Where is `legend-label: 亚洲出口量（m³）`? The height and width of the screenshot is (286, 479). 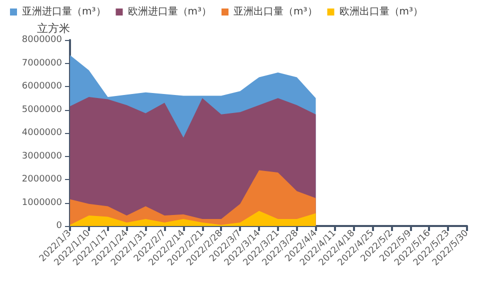
legend-label: 亚洲出口量（m³） is located at coordinates (276, 12).